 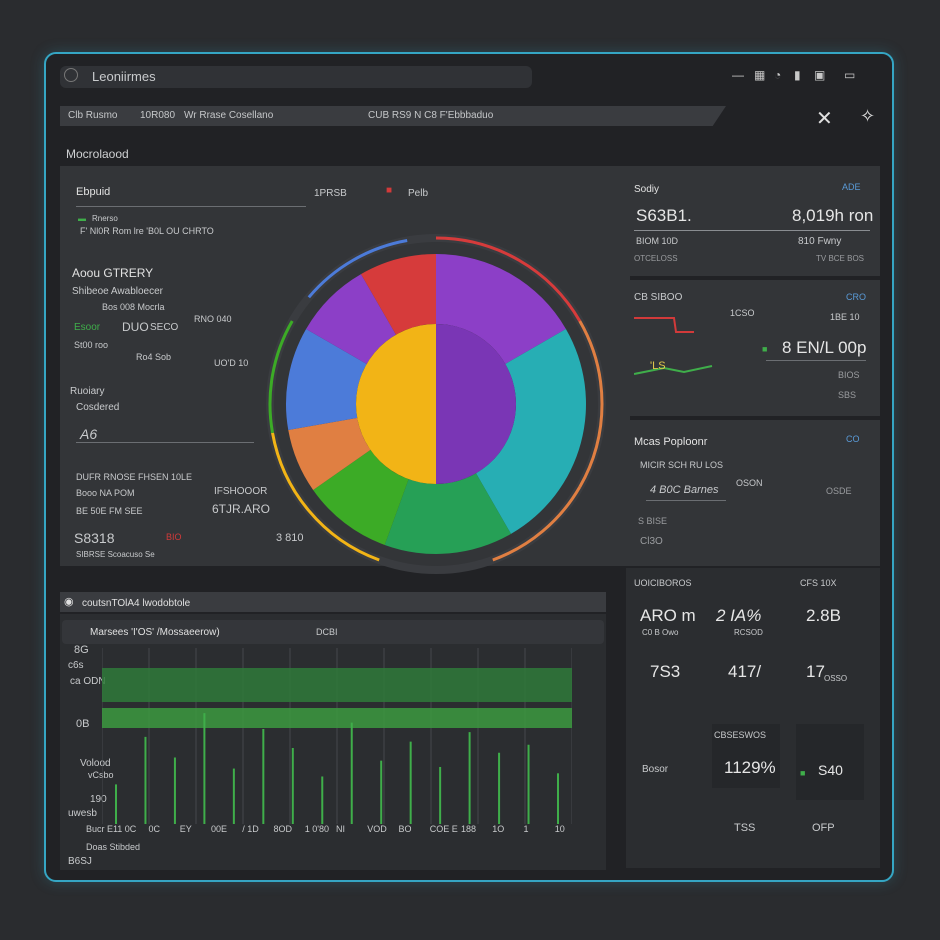 What do you see at coordinates (740, 735) in the screenshot?
I see `stats-bottom-header: CBSESWOS` at bounding box center [740, 735].